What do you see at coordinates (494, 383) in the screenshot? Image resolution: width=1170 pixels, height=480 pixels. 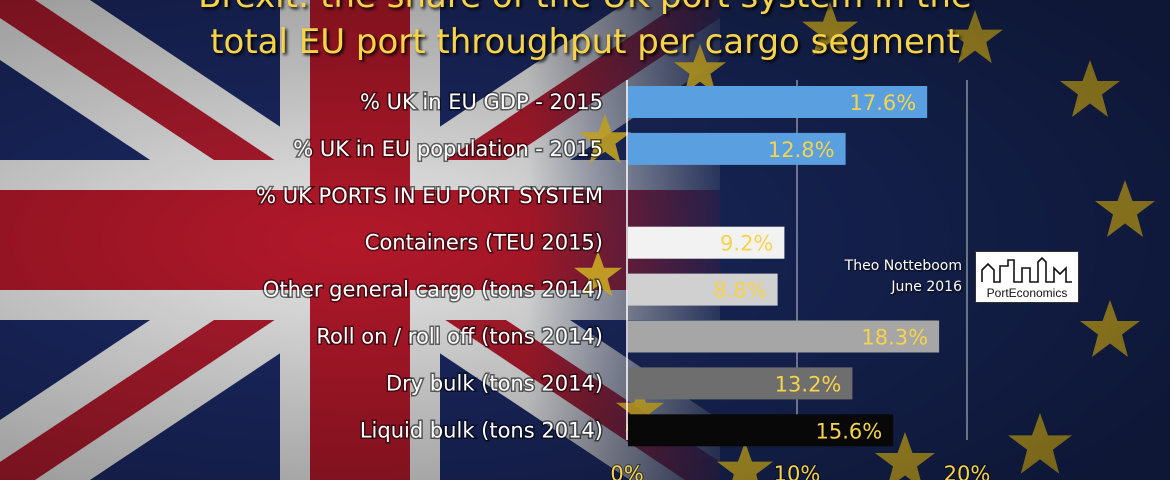 I see `category-label: Dry bulk (tons 2014)` at bounding box center [494, 383].